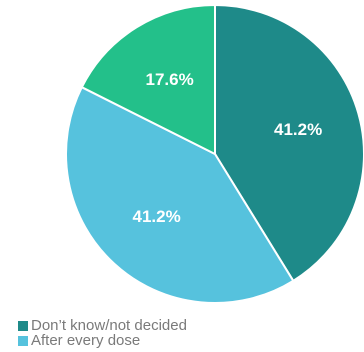  I want to click on legend-item-after-every-dose: After every dose, so click(188, 340).